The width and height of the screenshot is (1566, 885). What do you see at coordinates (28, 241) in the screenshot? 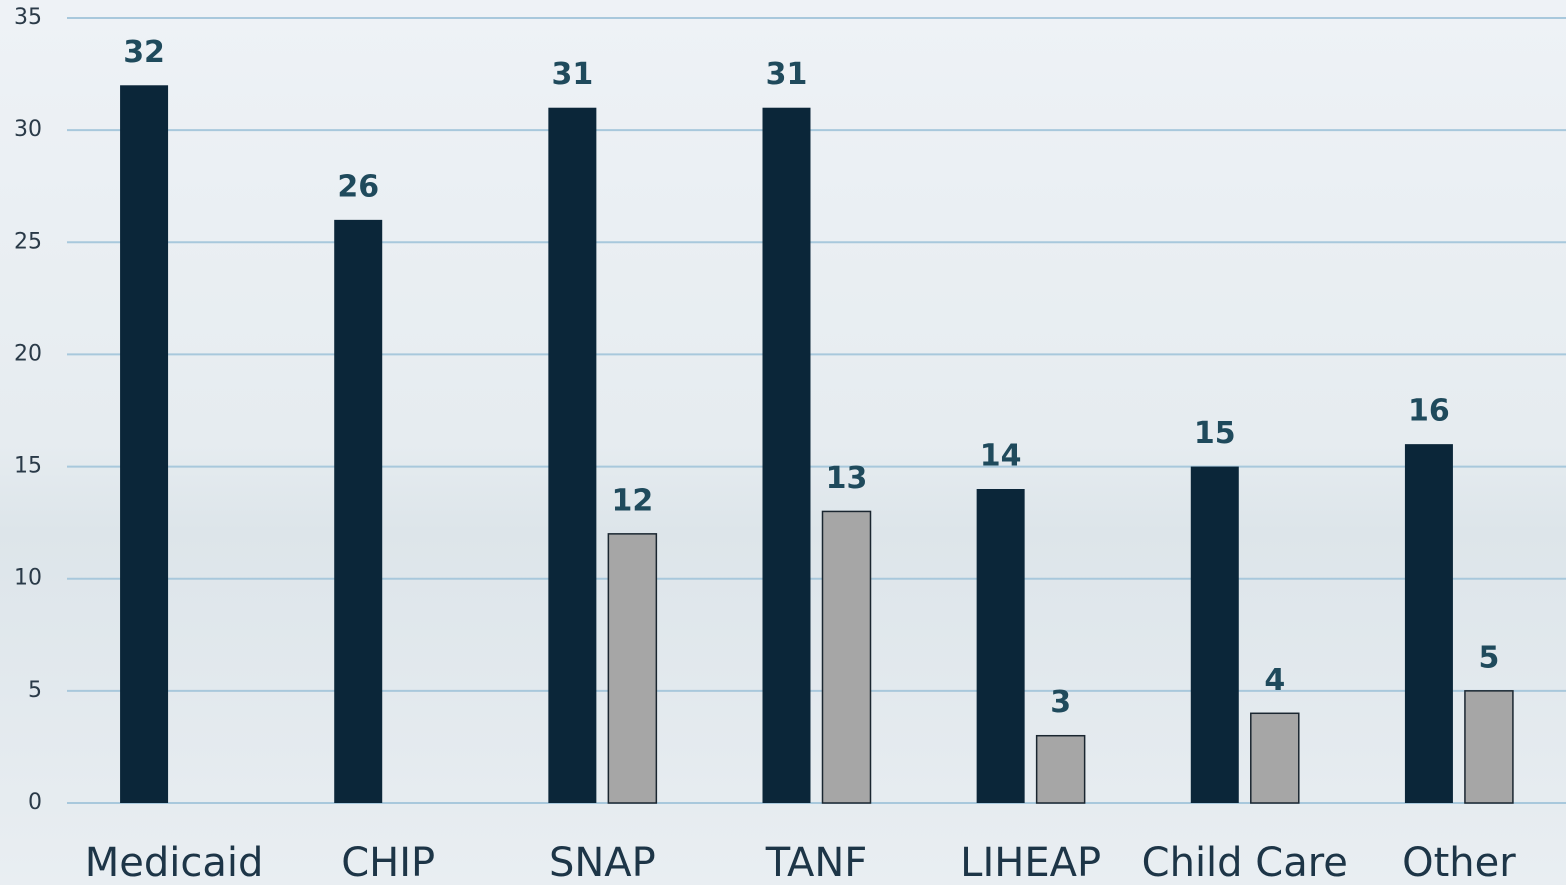
I see `y-tick-label: 25` at bounding box center [28, 241].